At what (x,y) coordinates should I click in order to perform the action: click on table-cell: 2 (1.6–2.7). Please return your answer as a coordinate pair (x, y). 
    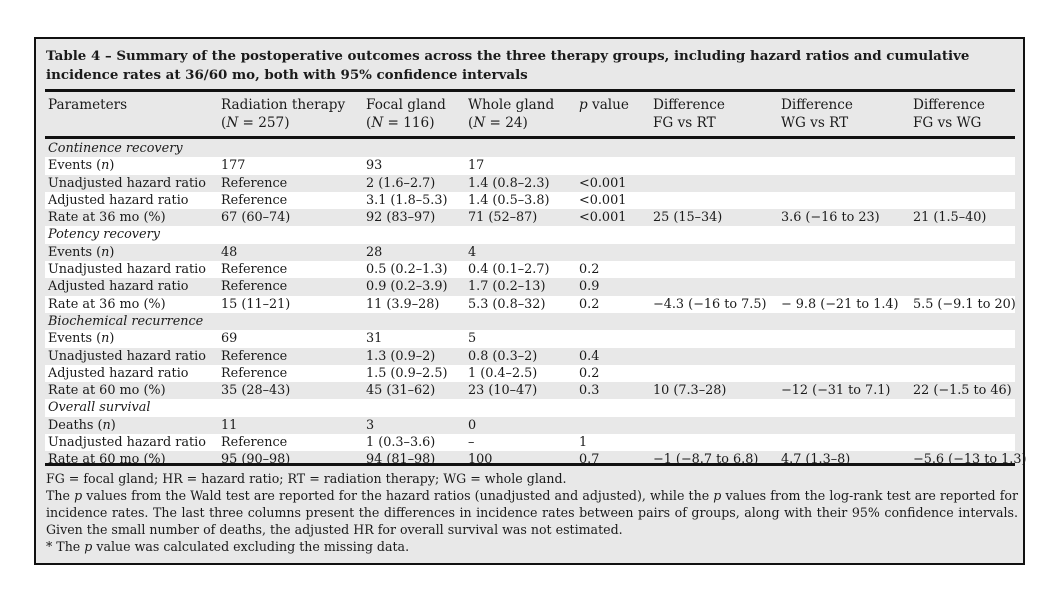
    Looking at the image, I should click on (401, 183).